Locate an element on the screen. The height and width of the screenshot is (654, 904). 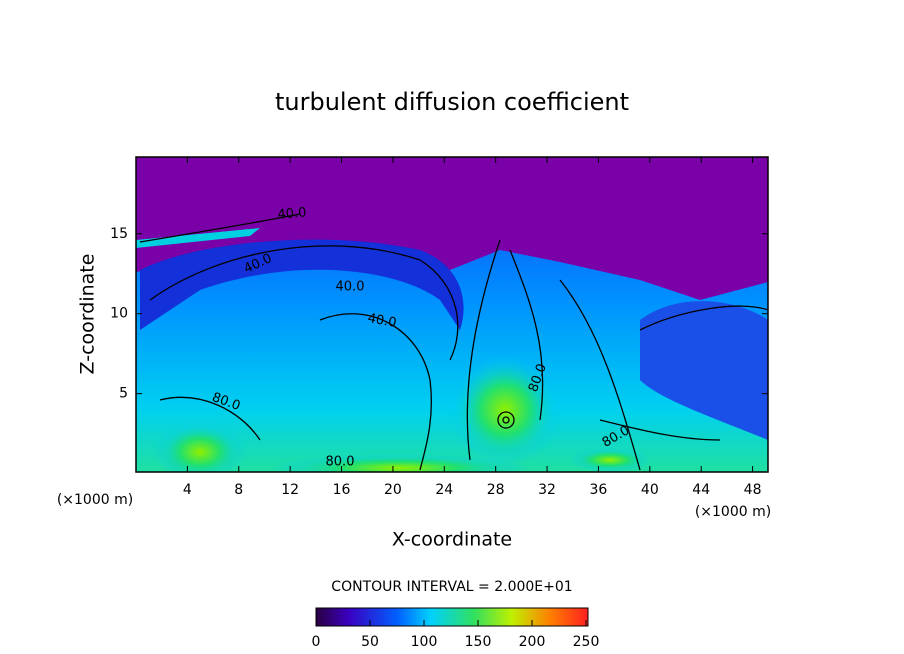
x-tick-label: 36 is located at coordinates (599, 490).